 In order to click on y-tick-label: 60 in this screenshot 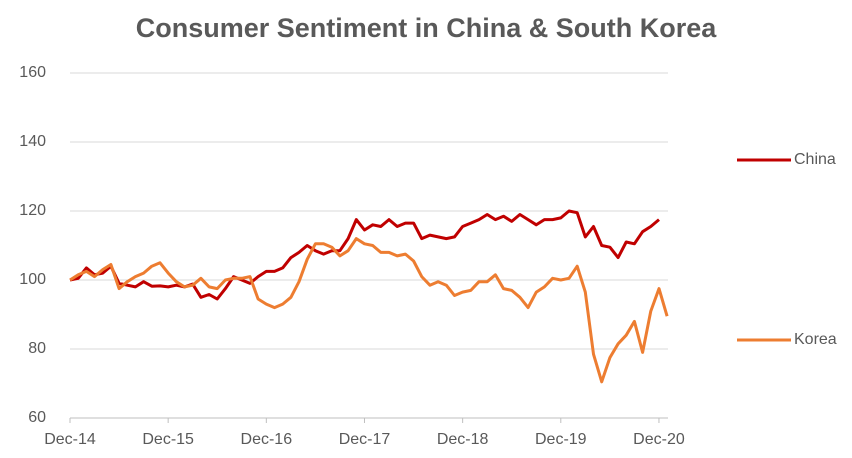, I will do `click(37, 417)`.